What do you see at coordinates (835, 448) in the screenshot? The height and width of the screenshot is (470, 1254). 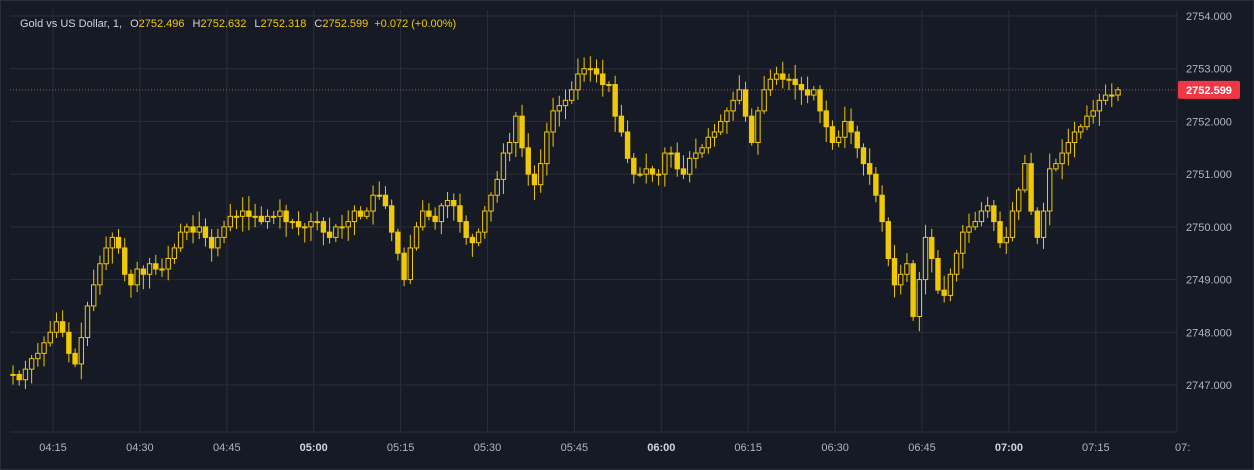 I see `x-tick-label: 06:30` at bounding box center [835, 448].